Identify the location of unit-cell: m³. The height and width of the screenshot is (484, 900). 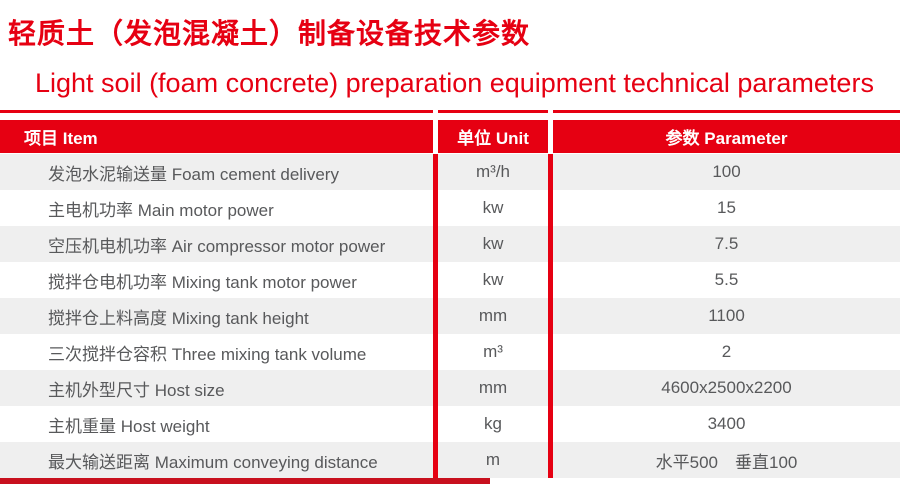
(493, 352).